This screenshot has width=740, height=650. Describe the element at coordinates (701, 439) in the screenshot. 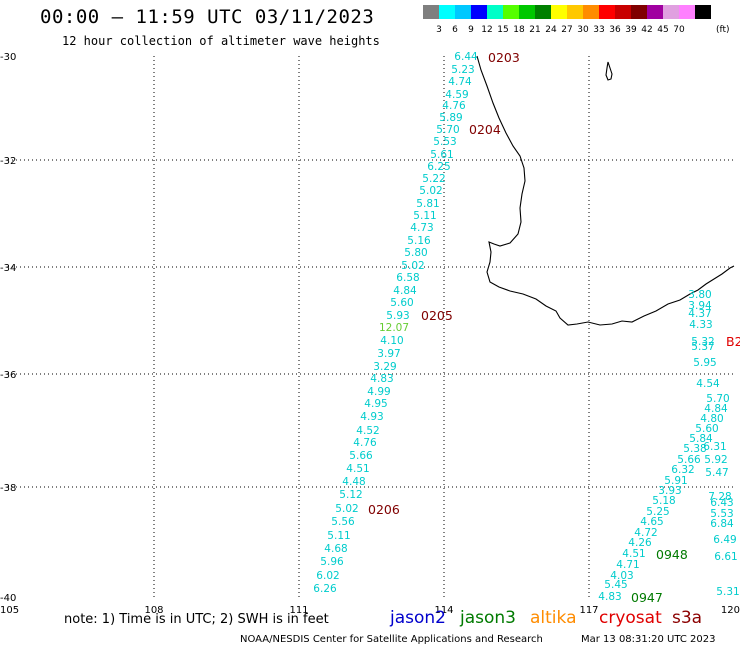

I see `wave-height-label: 5.84` at that location.